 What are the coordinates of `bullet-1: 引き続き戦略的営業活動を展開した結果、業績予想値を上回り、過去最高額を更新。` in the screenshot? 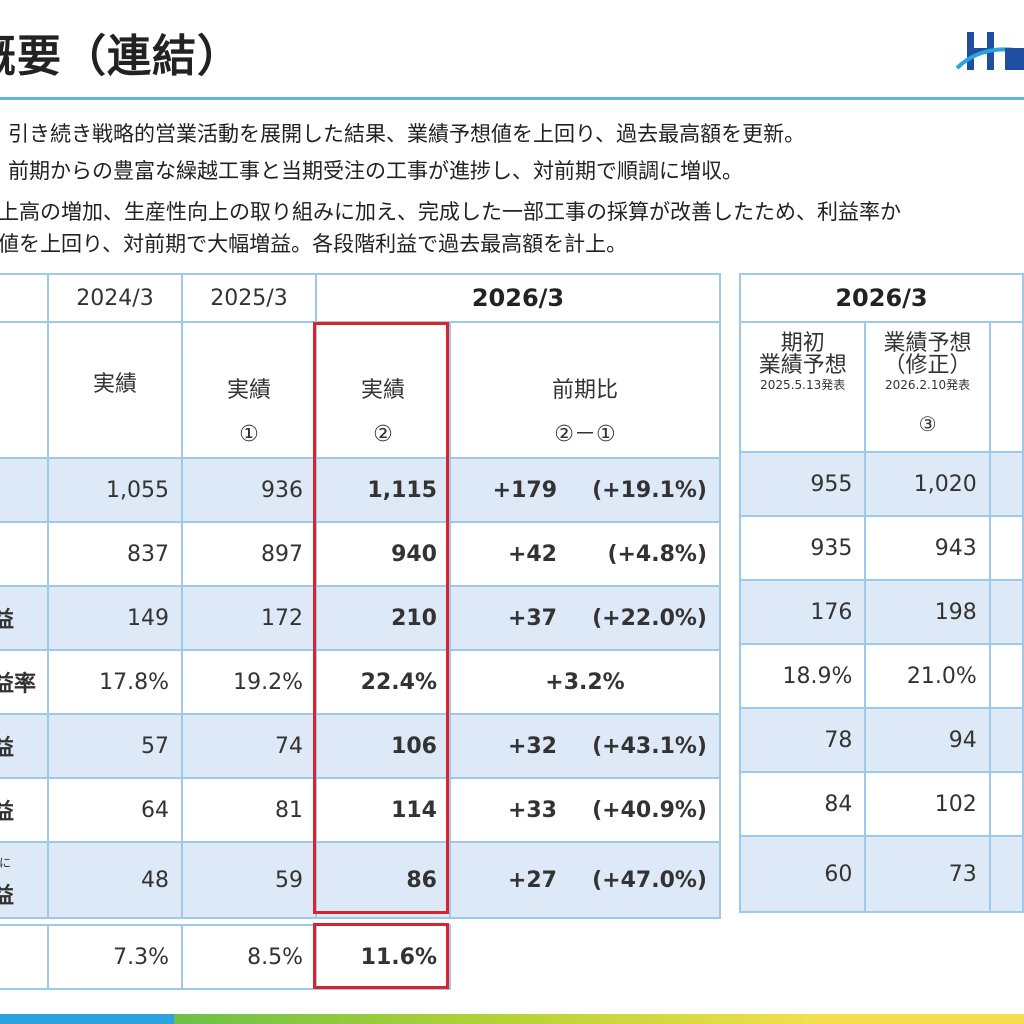 It's located at (407, 134).